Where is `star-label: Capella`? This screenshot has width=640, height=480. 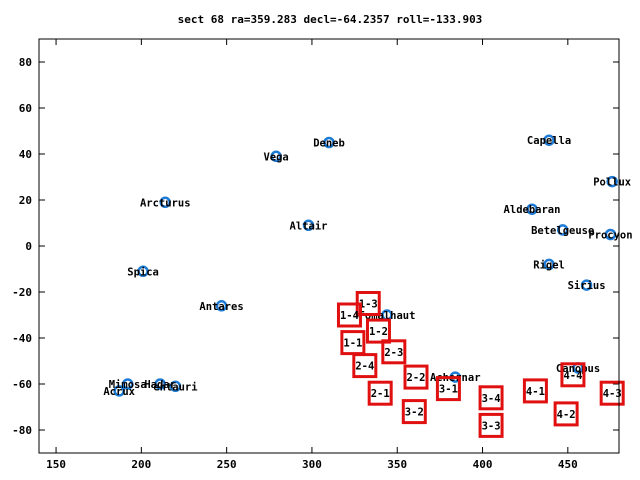
star-label: Capella is located at coordinates (549, 141).